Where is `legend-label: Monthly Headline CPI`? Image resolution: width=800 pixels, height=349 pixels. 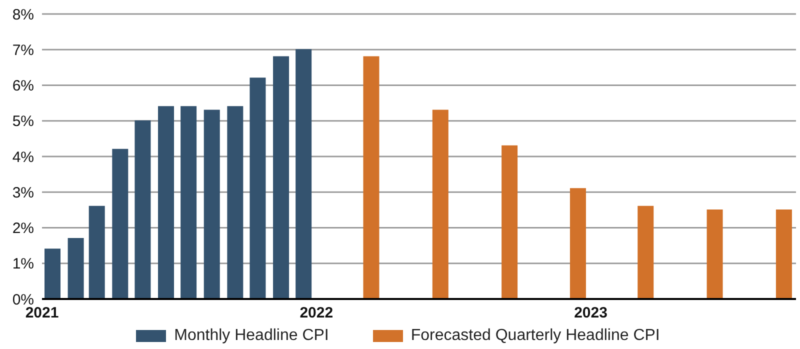 legend-label: Monthly Headline CPI is located at coordinates (251, 336).